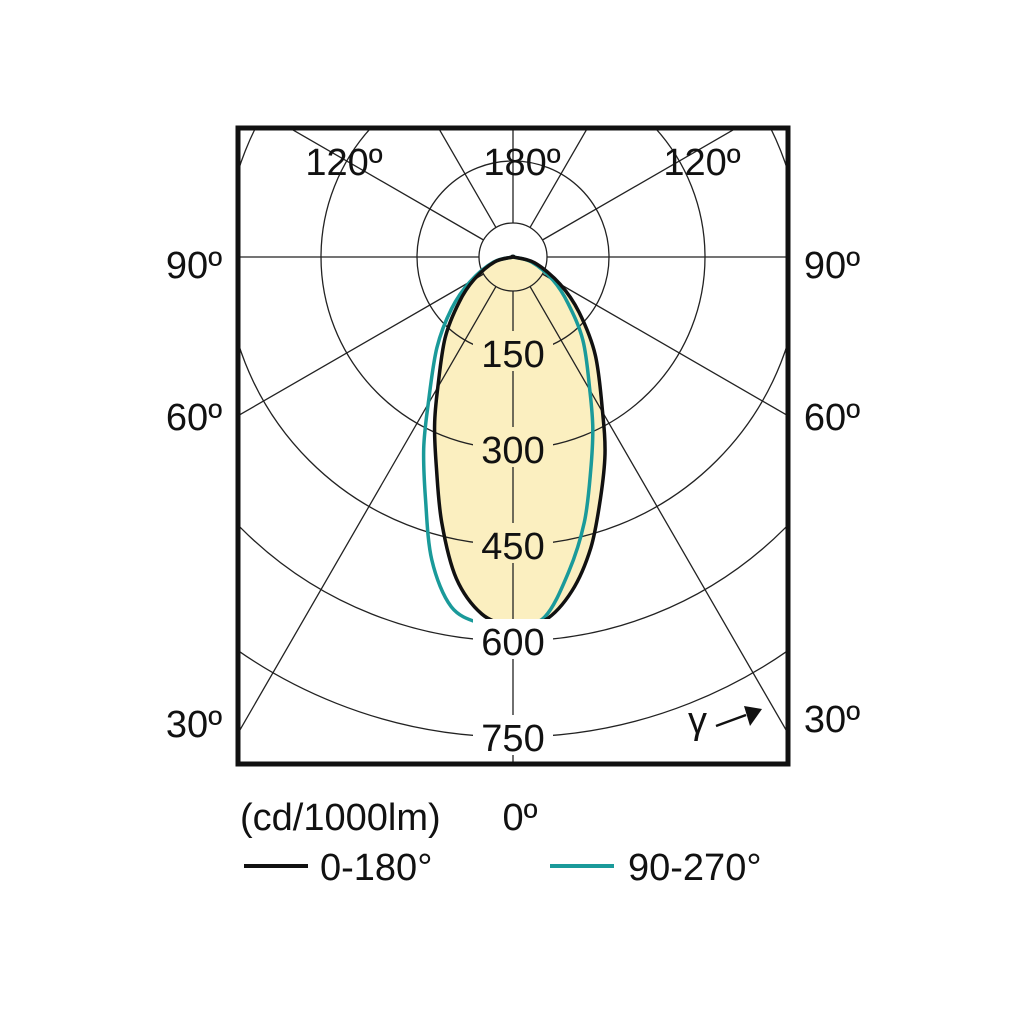 This screenshot has width=1024, height=1024. What do you see at coordinates (376, 868) in the screenshot?
I see `legend-label-0-180: 0-180°` at bounding box center [376, 868].